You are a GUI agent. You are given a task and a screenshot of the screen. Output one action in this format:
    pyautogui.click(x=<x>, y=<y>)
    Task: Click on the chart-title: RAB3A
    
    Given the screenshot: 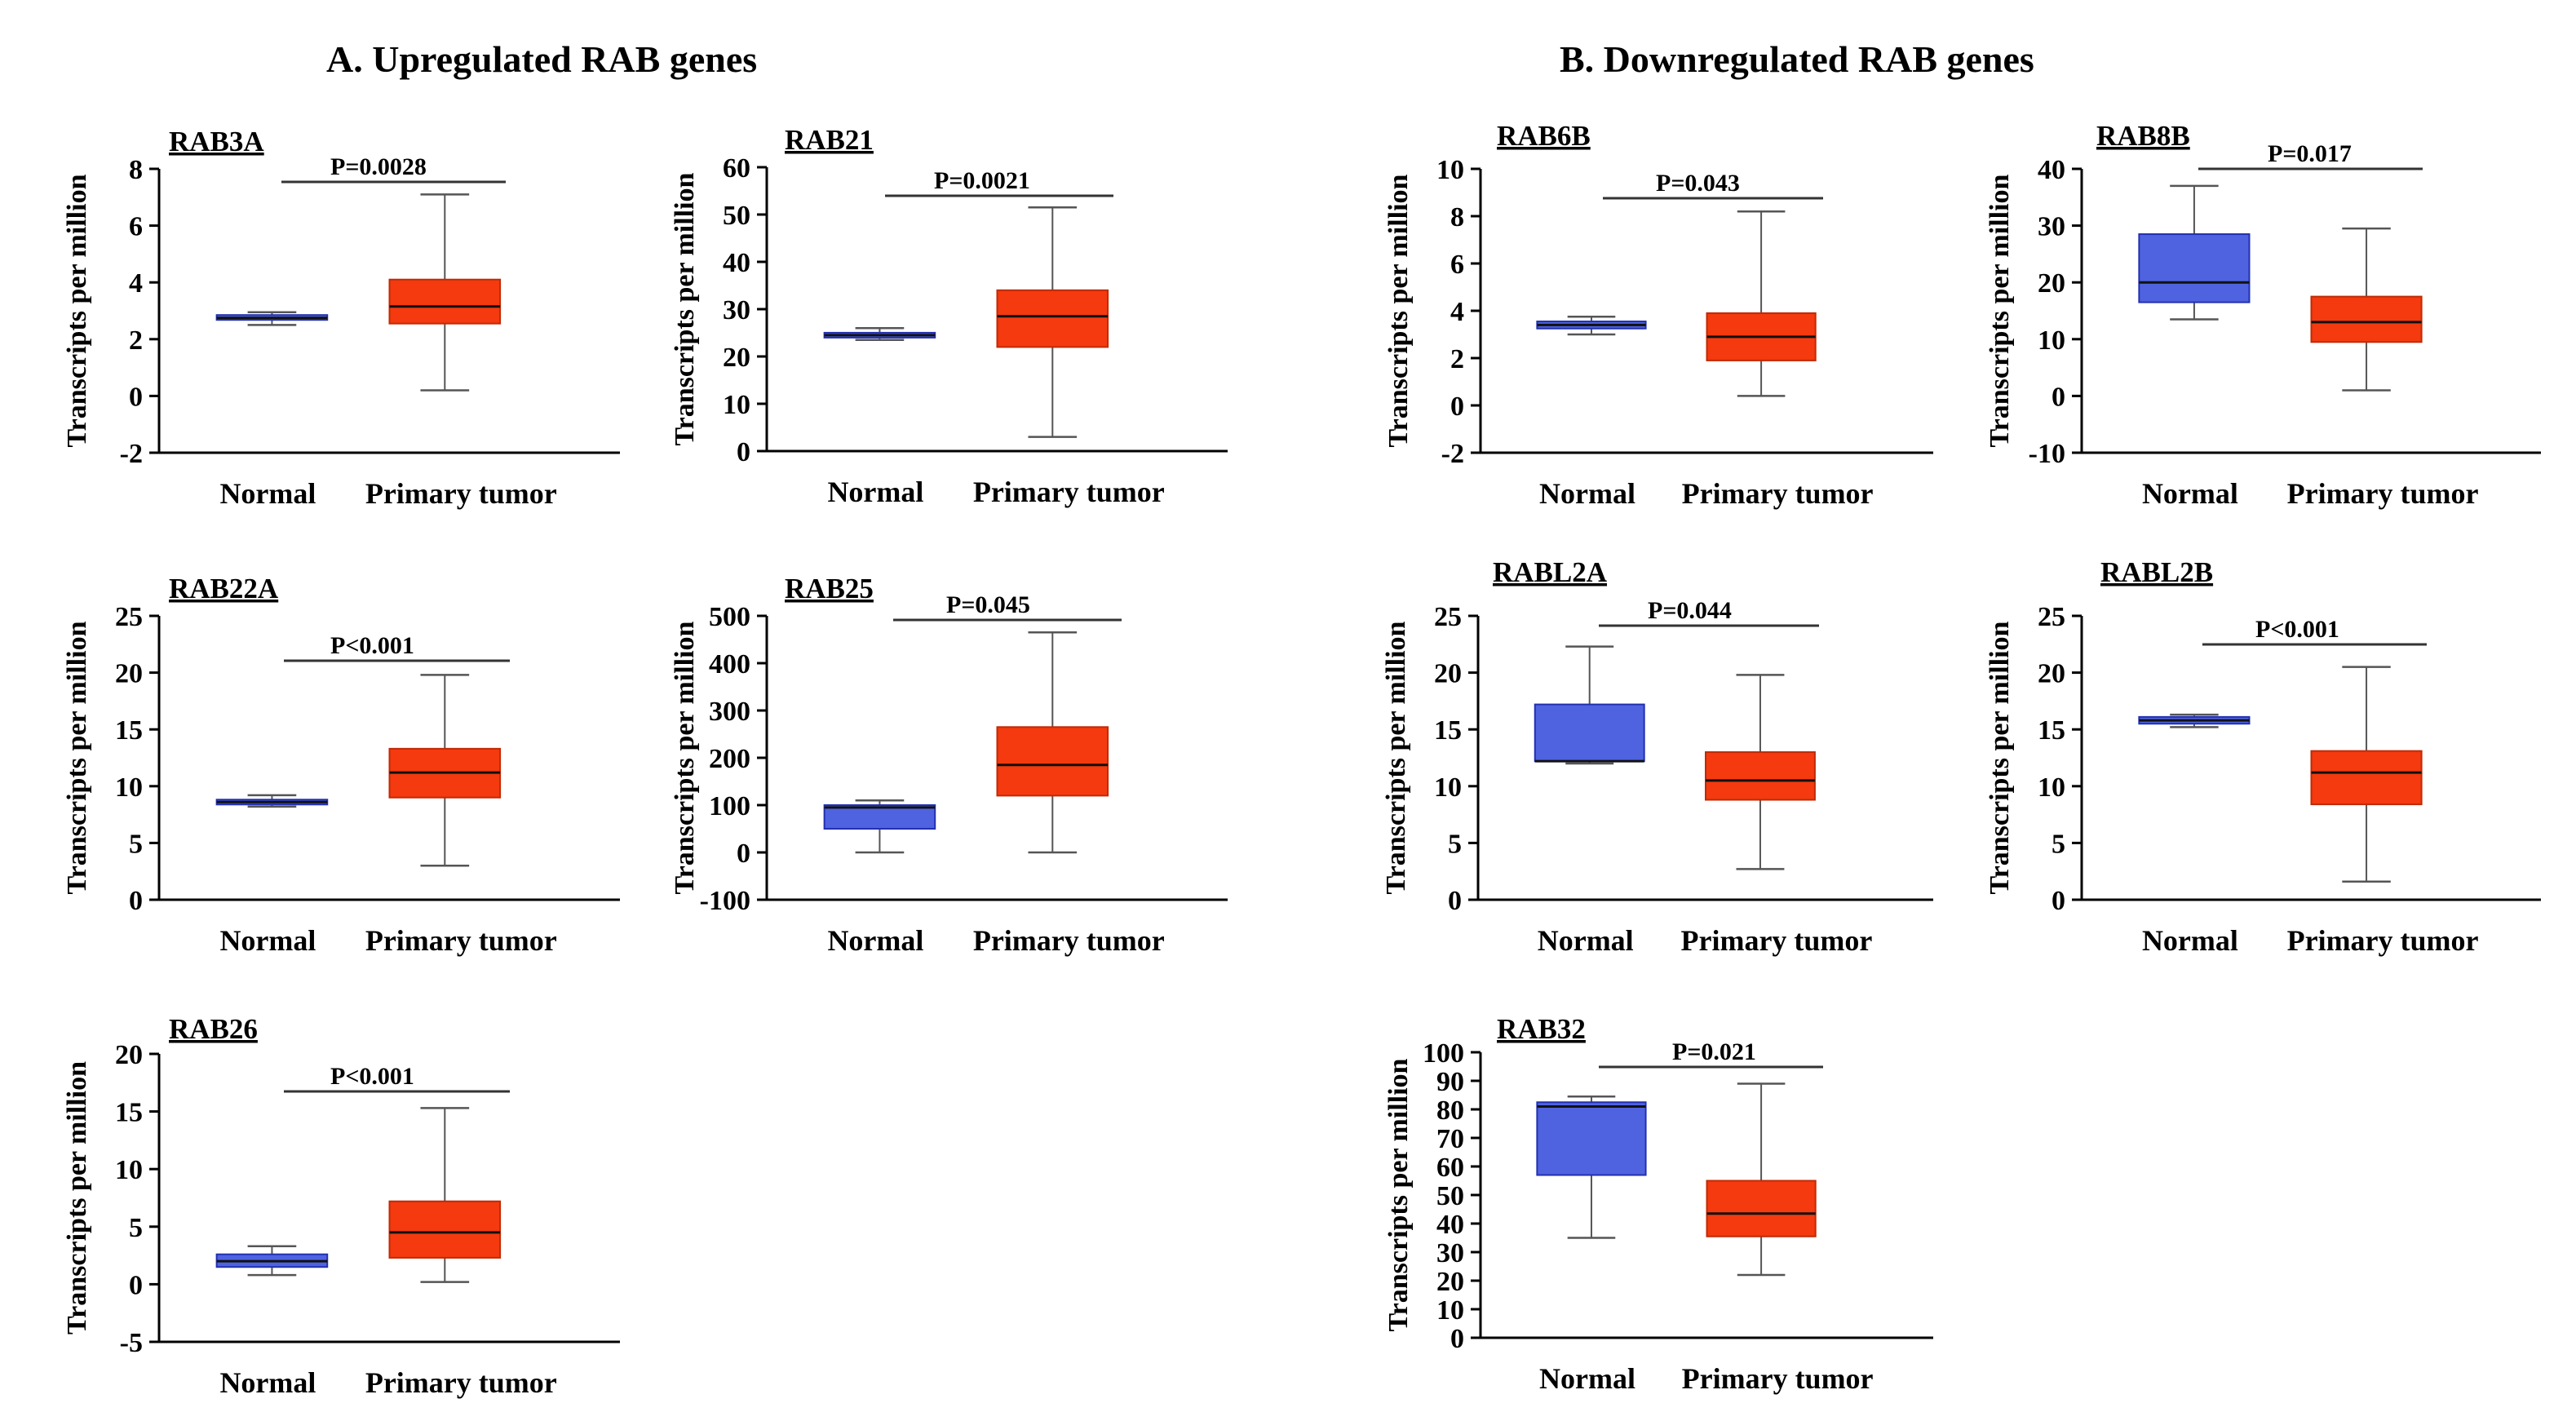 What is the action you would take?
    pyautogui.click(x=216, y=141)
    